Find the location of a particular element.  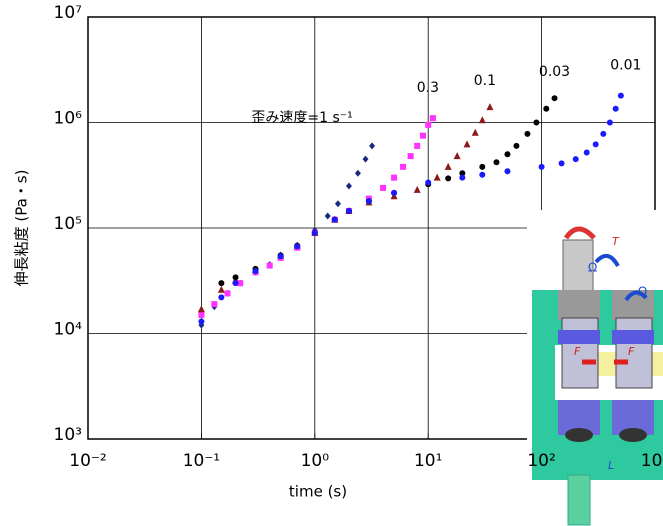

x-tick-label: 10¹ is located at coordinates (428, 461).